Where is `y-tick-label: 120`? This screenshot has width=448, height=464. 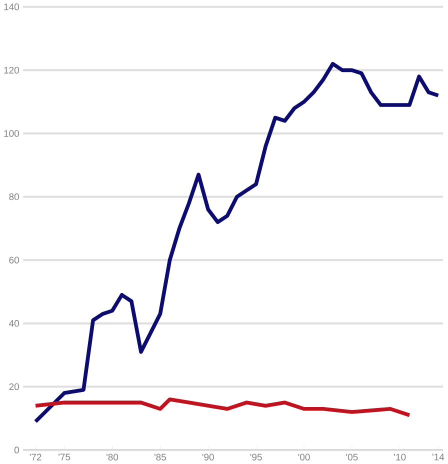
y-tick-label: 120 is located at coordinates (12, 70).